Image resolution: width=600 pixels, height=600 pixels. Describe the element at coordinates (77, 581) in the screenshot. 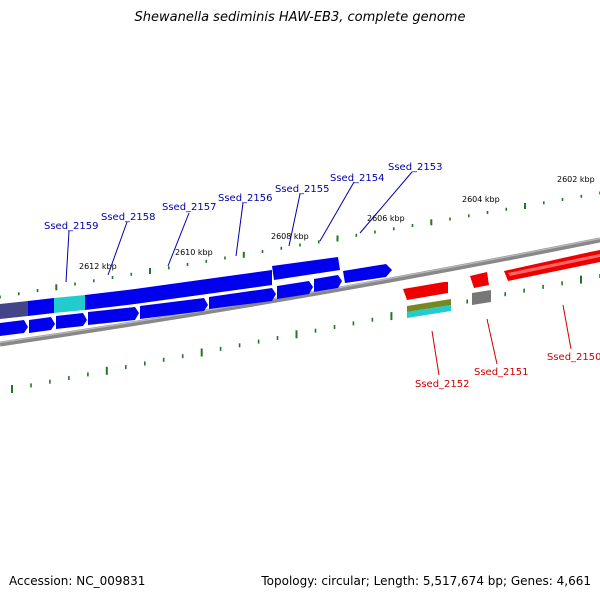

I see `accession-label: Accession: NC_009831` at that location.